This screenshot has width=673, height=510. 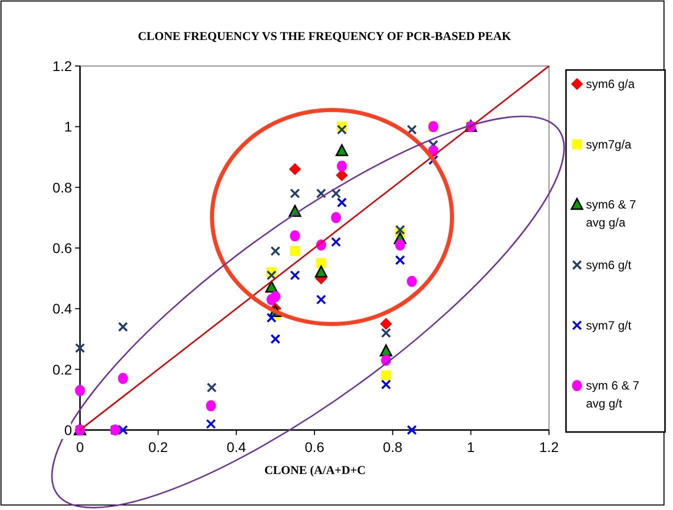 What do you see at coordinates (609, 325) in the screenshot?
I see `legend-label: sym7 g/t` at bounding box center [609, 325].